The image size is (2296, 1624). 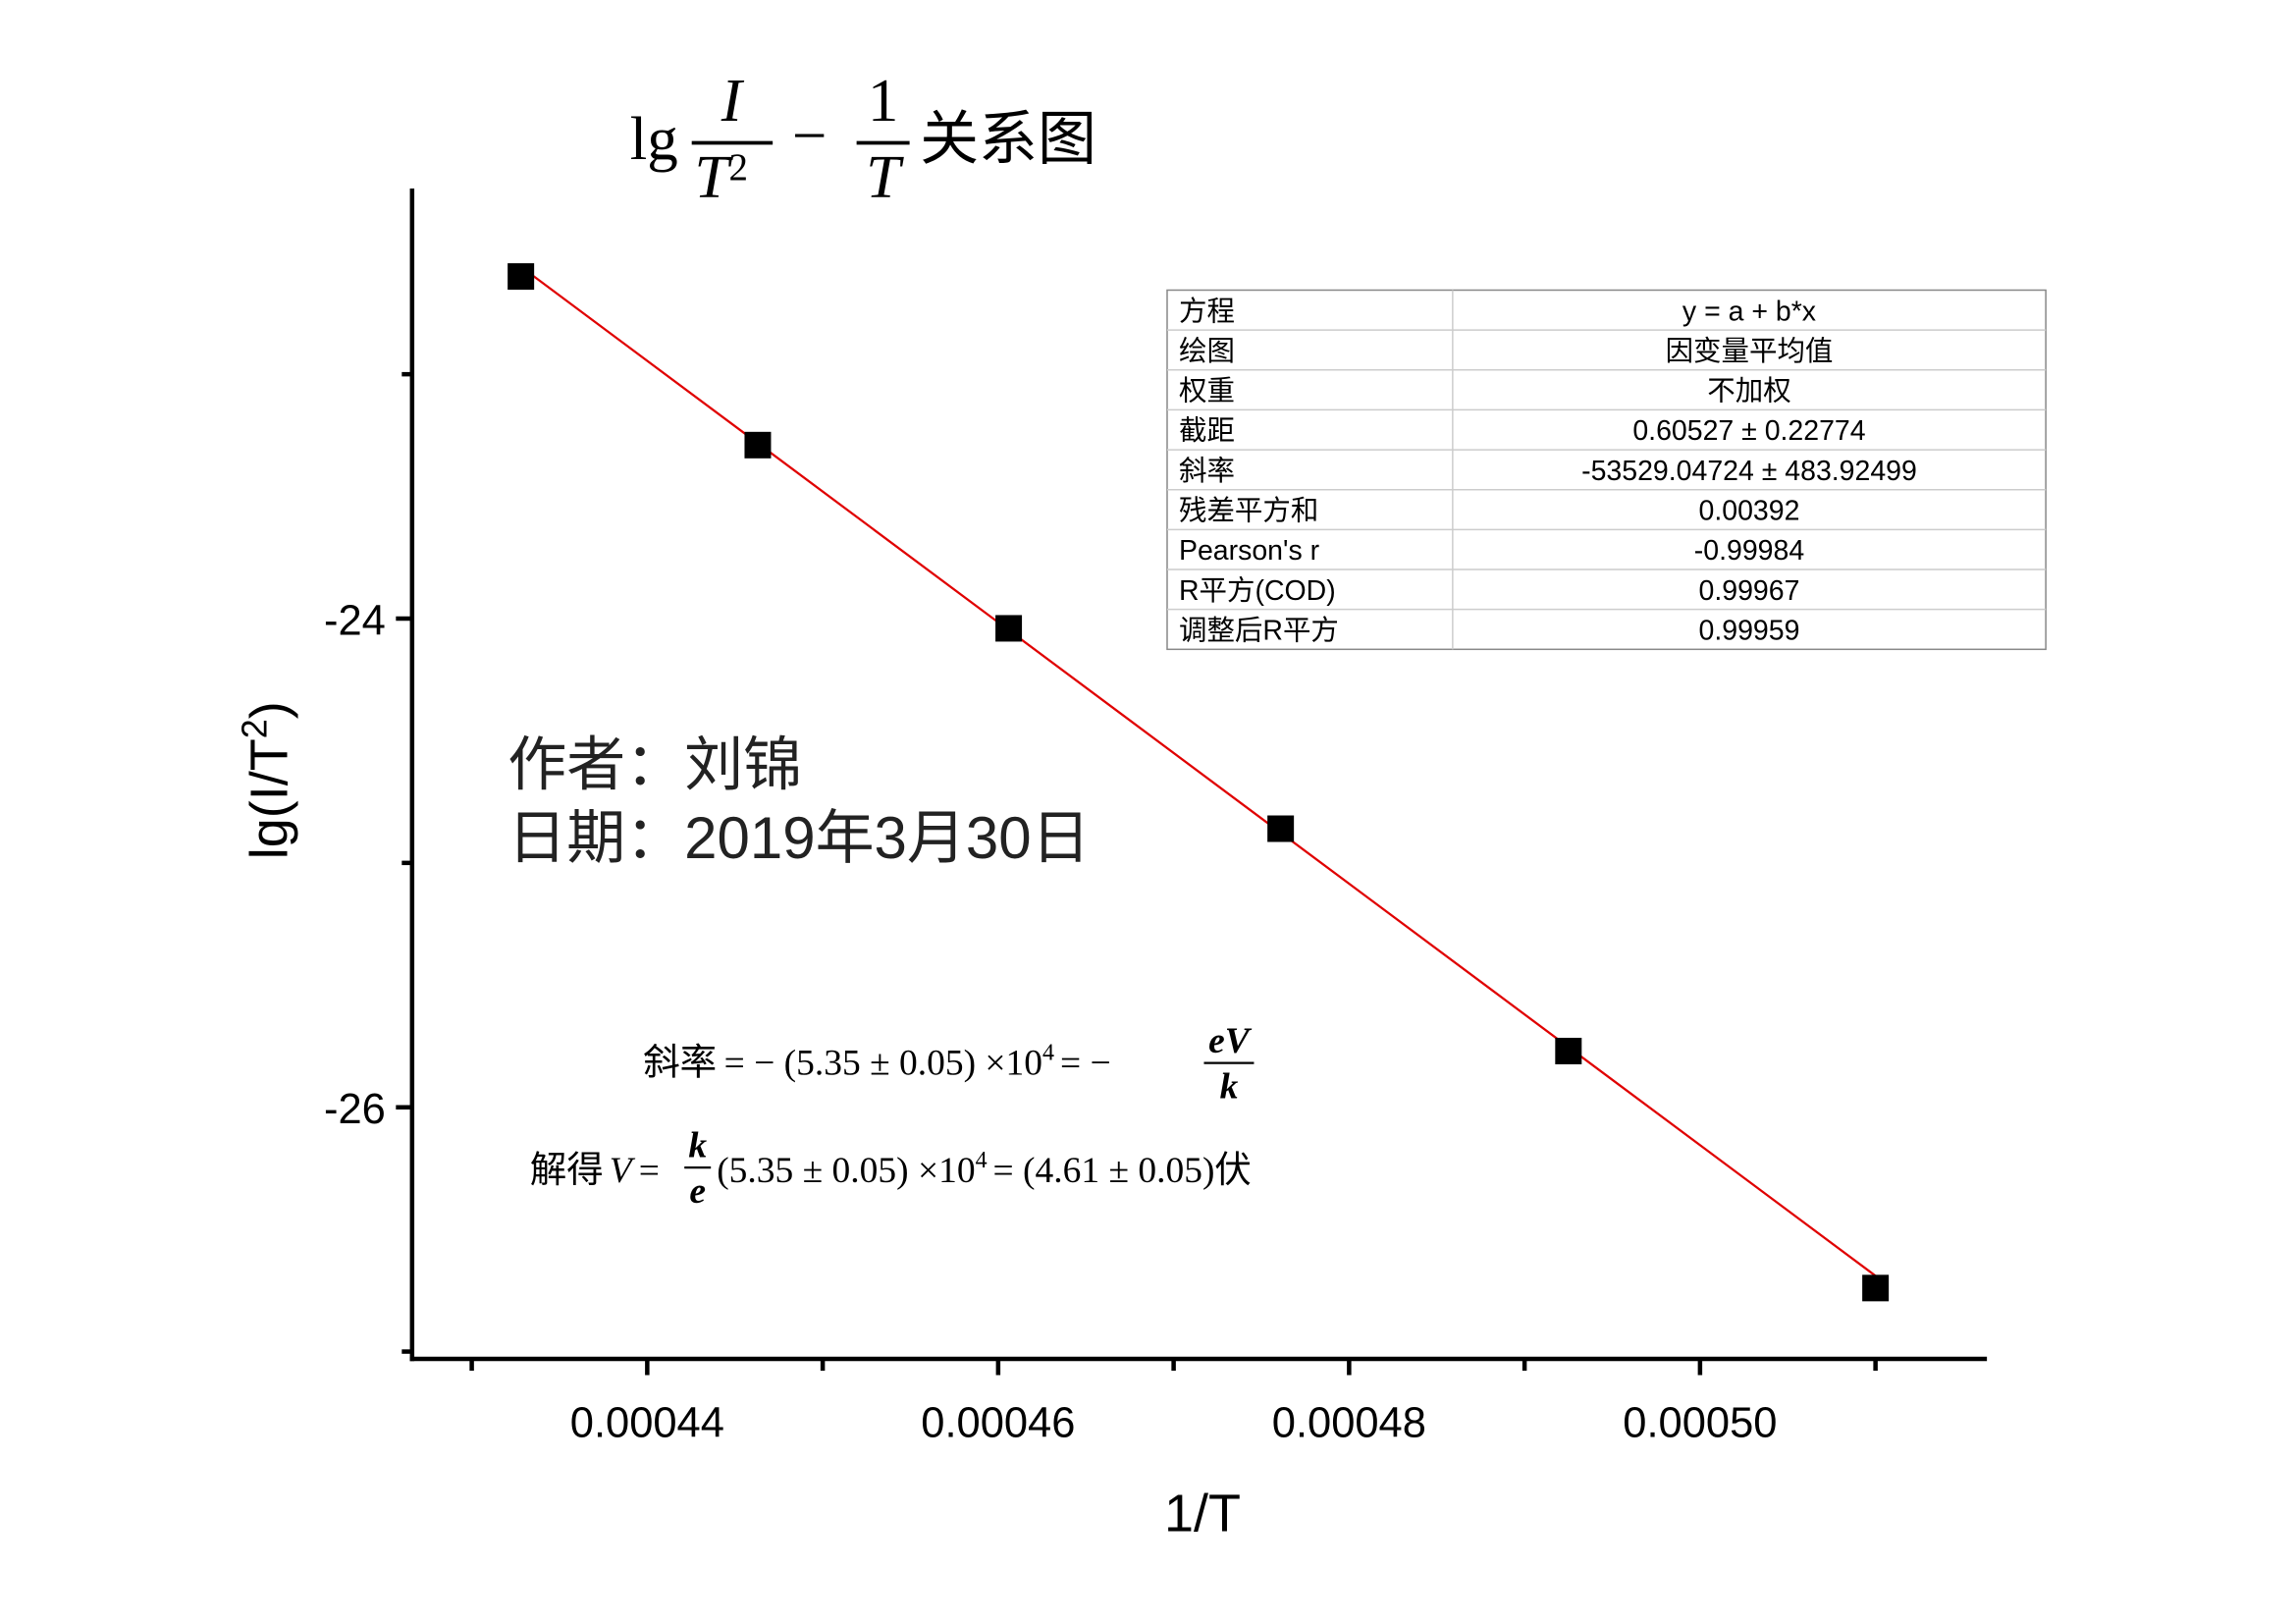 What do you see at coordinates (1259, 630) in the screenshot?
I see `table-key: 调整后R平方` at bounding box center [1259, 630].